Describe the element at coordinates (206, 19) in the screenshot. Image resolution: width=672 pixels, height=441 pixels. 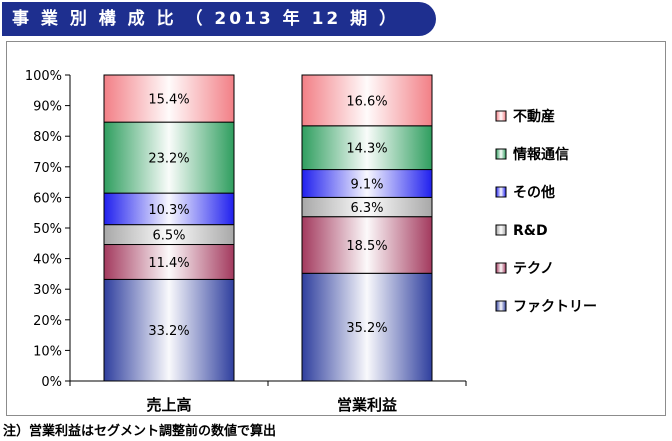
I see `chart-title: 事 業 別 構 成 比 （ 2013 年 12 期 ）` at that location.